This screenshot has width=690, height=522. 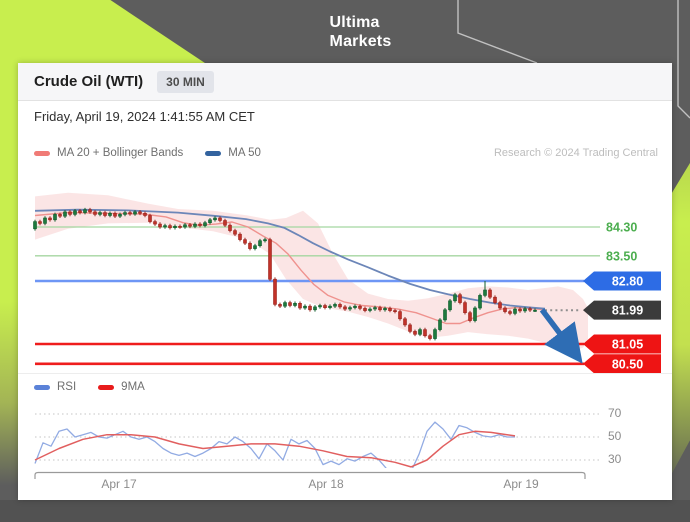 What do you see at coordinates (315, 37) in the screenshot?
I see `logo-bar-right` at bounding box center [315, 37].